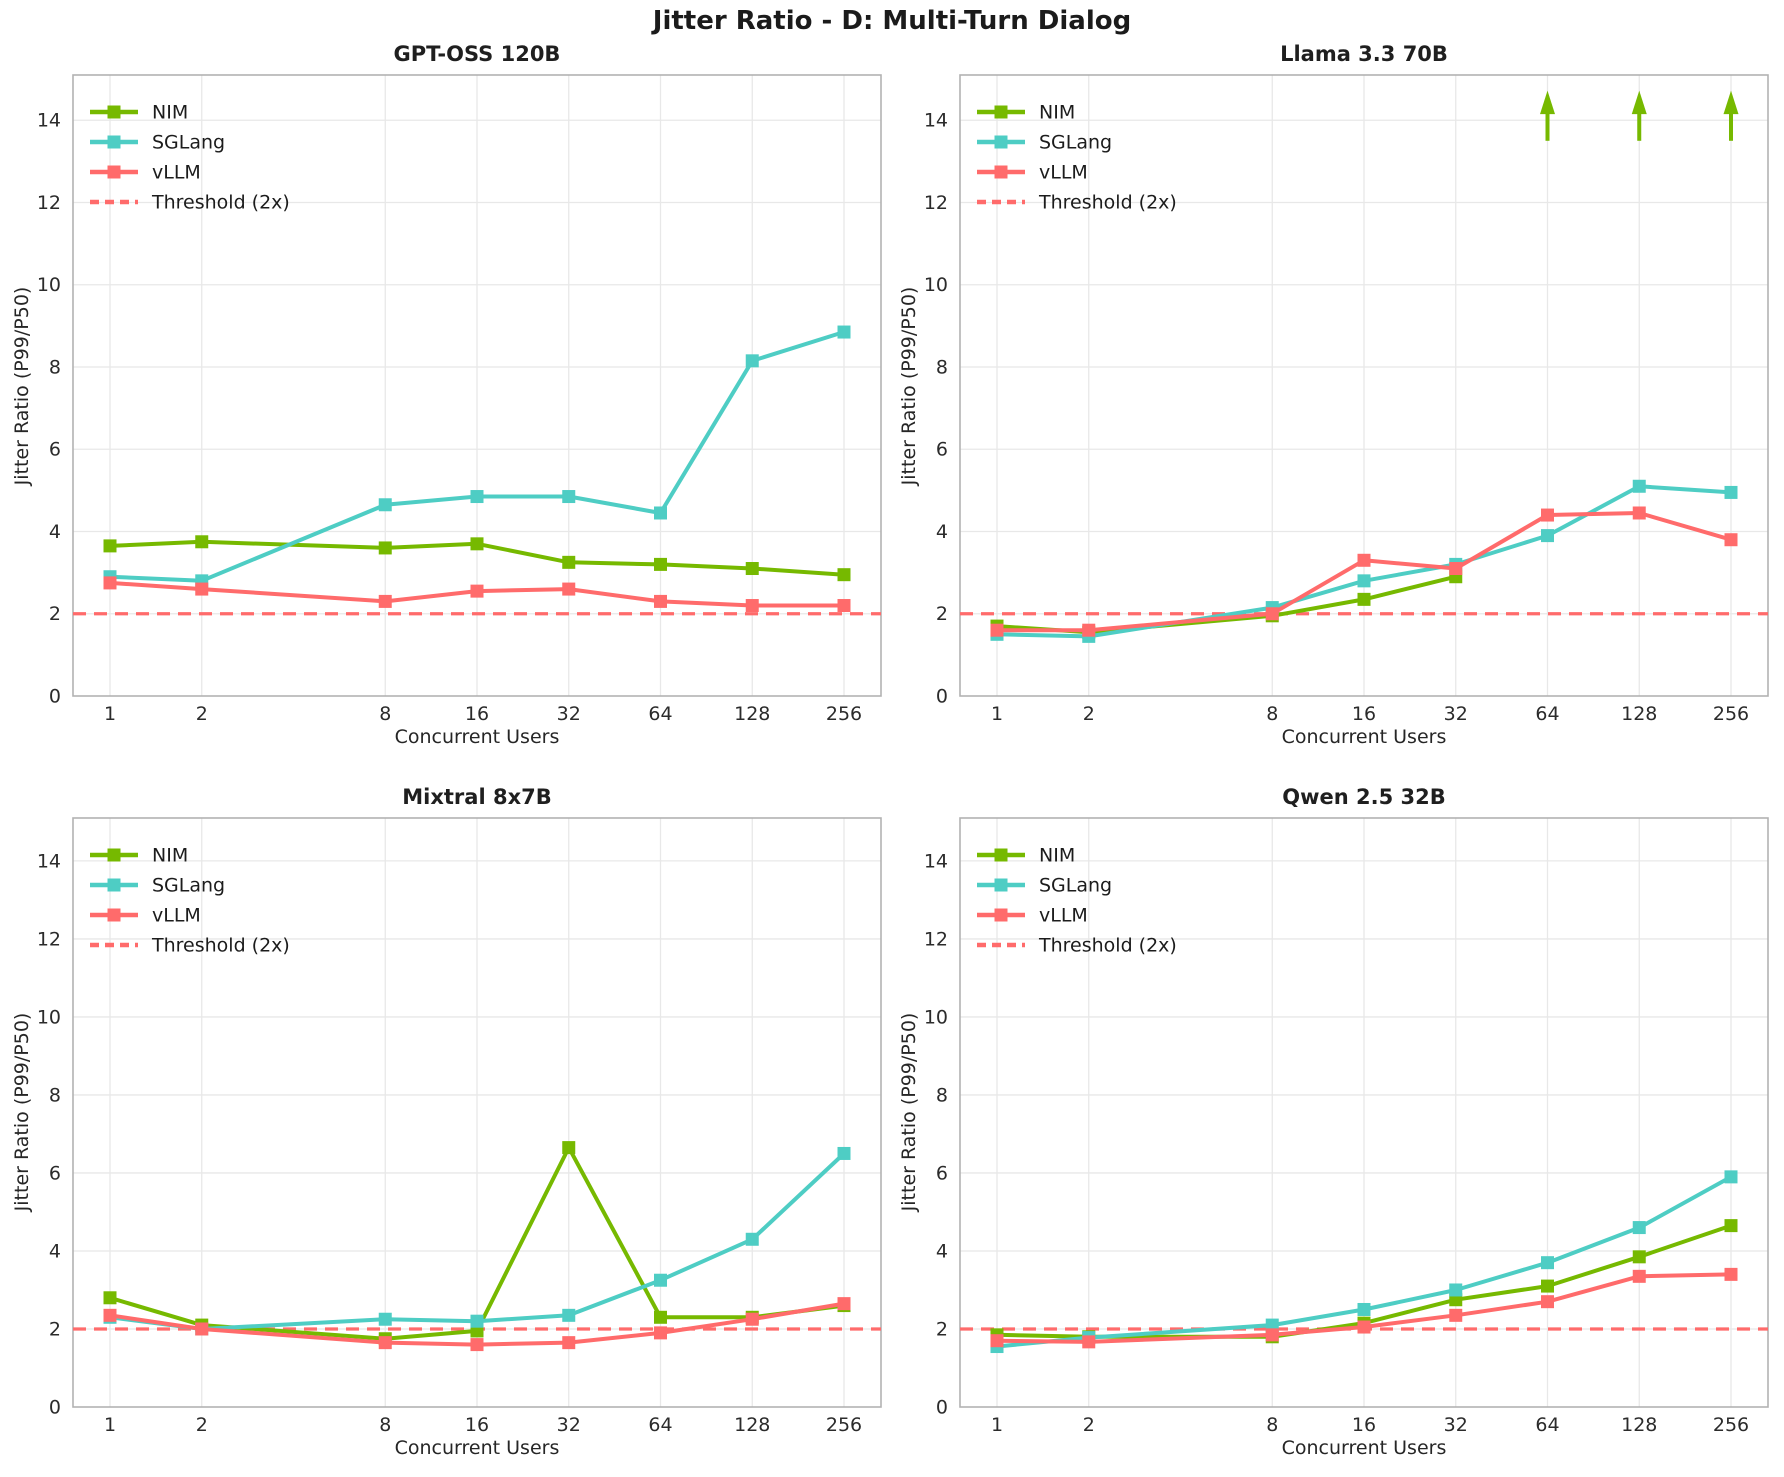  What do you see at coordinates (1364, 571) in the screenshot?
I see `series-vllm` at bounding box center [1364, 571].